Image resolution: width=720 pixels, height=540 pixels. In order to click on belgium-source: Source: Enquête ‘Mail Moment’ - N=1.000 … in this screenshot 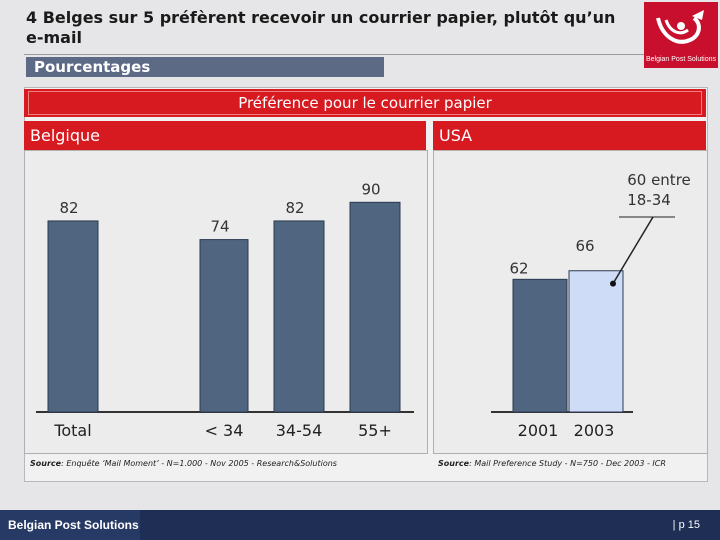, I will do `click(183, 463)`.